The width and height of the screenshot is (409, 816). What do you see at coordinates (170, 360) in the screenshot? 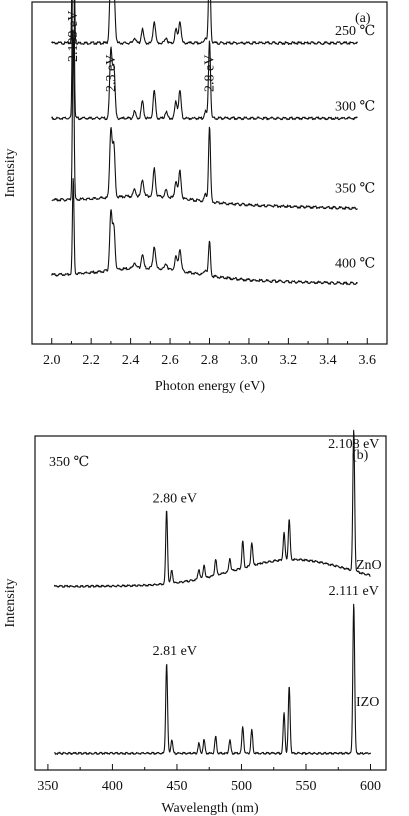
I see `x-tick-label: 2.6` at bounding box center [170, 360].